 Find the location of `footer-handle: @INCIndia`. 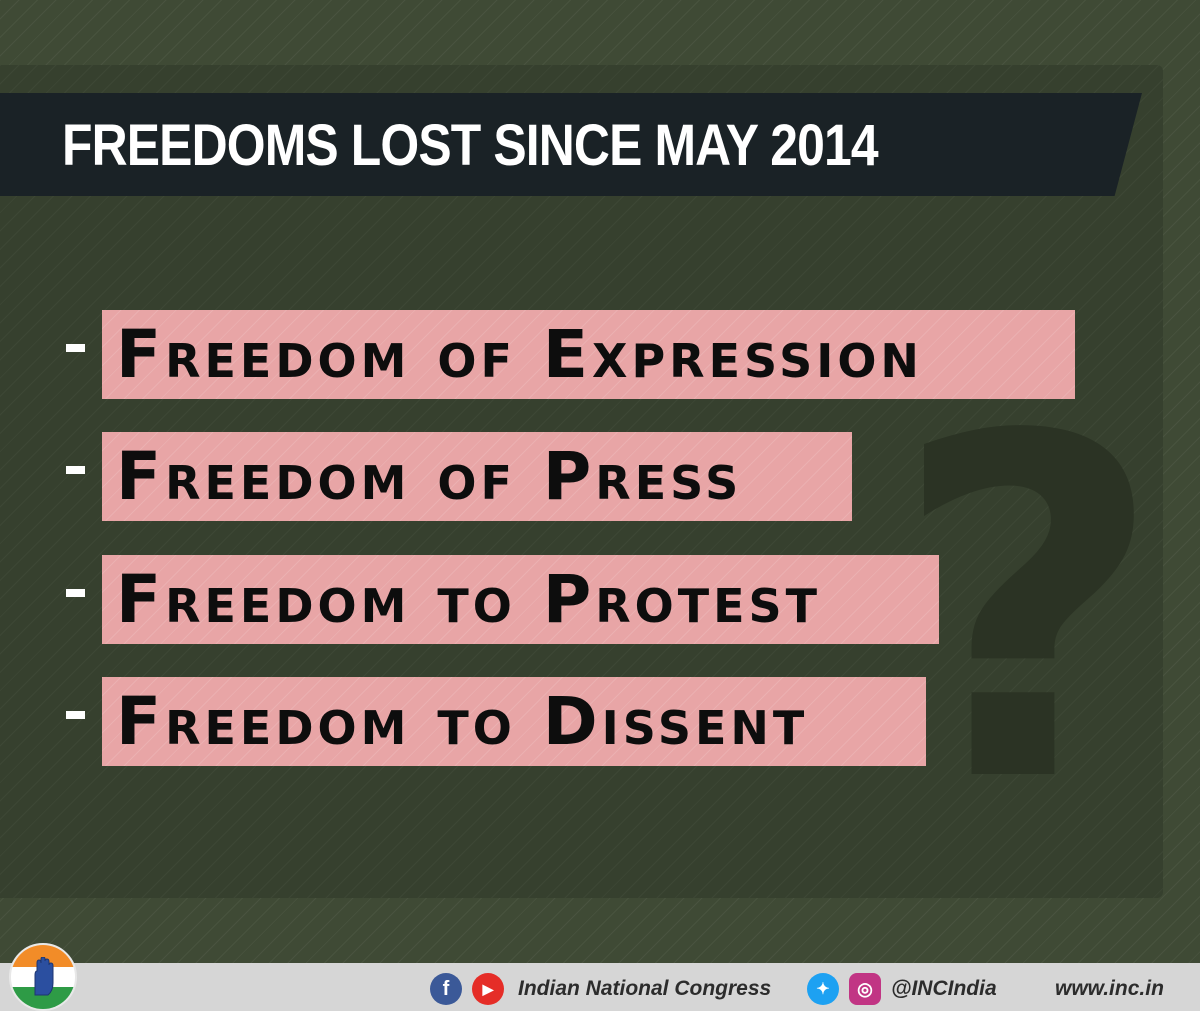

footer-handle: @INCIndia is located at coordinates (944, 988).